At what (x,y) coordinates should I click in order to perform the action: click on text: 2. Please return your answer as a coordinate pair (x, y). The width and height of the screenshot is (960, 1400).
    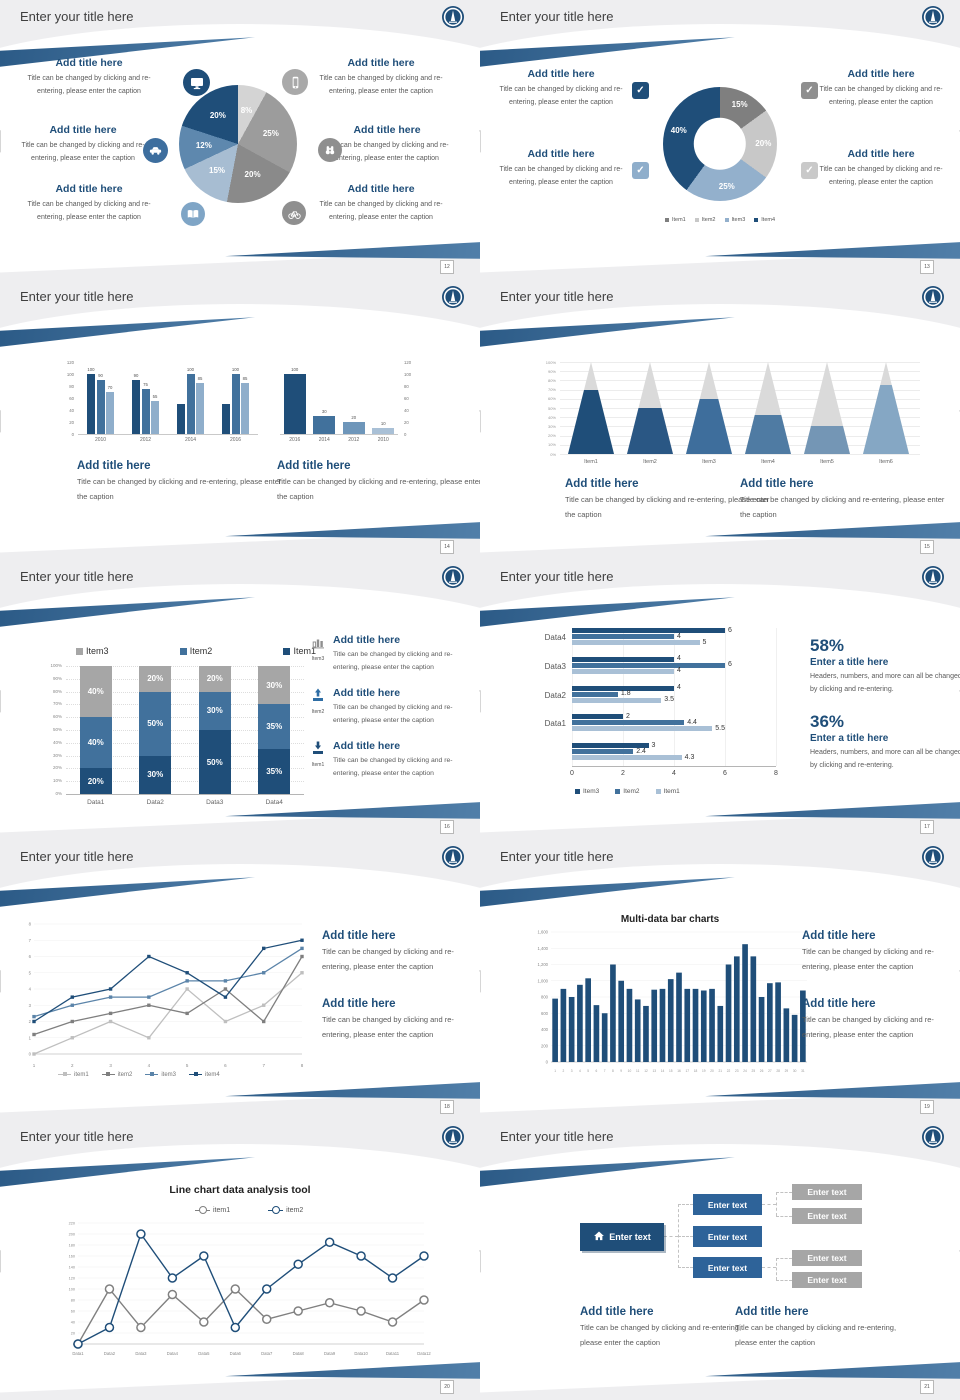
    Looking at the image, I should click on (30, 1021).